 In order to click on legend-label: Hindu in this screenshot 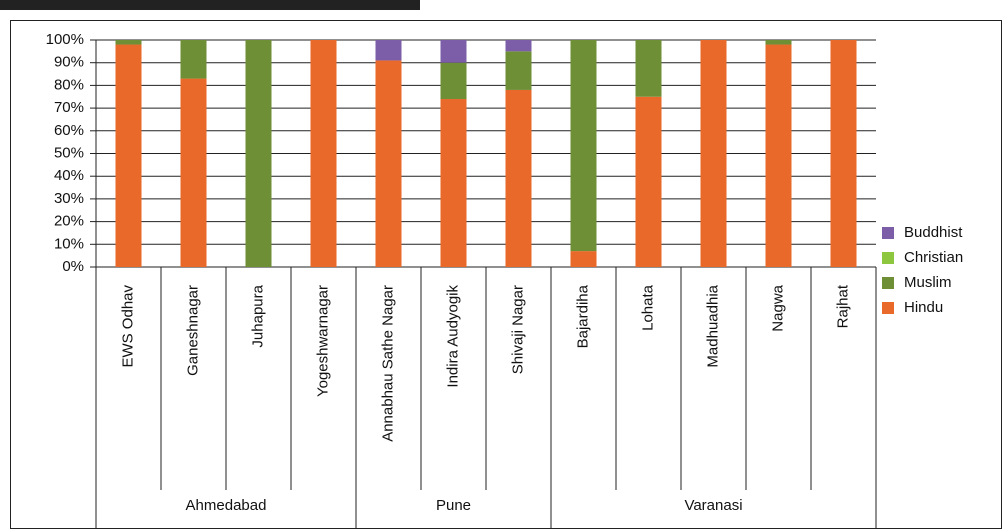, I will do `click(923, 307)`.